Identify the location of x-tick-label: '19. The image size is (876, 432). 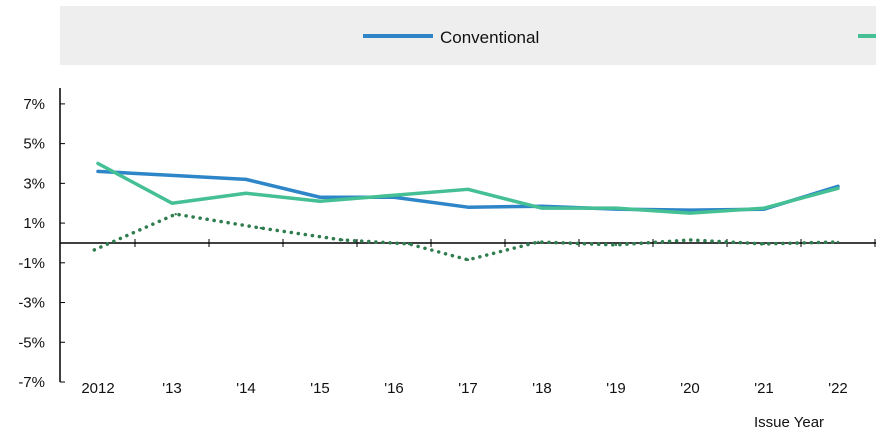
(616, 388).